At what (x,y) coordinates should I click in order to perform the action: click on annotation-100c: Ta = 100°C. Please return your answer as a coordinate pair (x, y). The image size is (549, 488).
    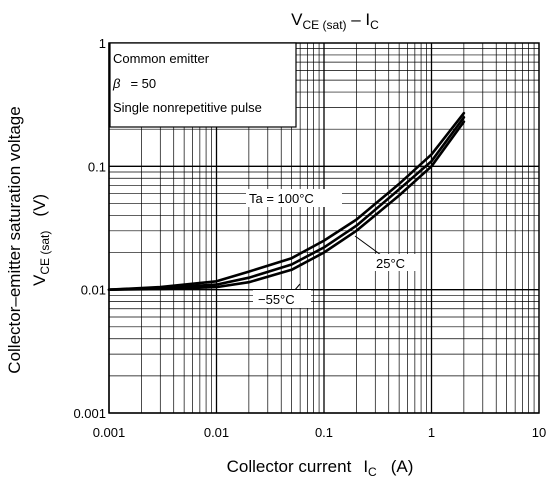
    Looking at the image, I should click on (294, 198).